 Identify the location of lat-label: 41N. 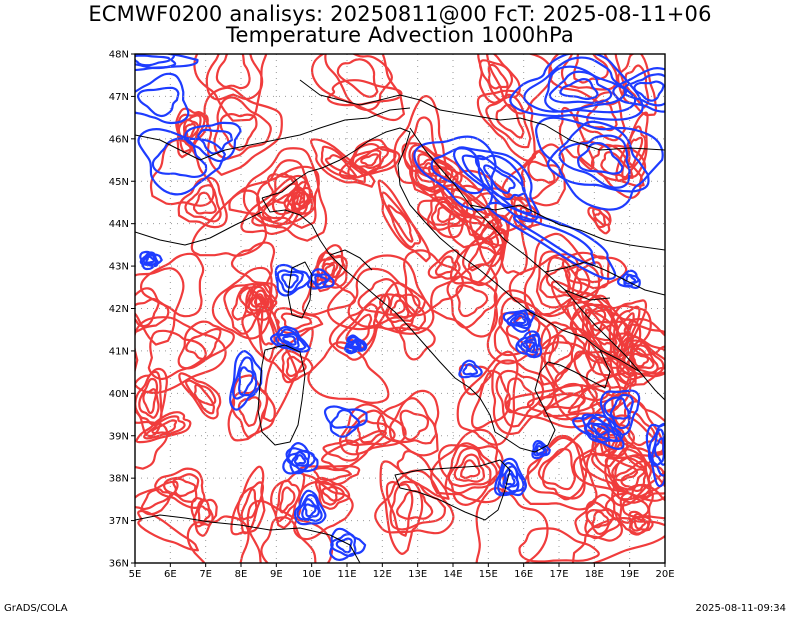
(119, 351).